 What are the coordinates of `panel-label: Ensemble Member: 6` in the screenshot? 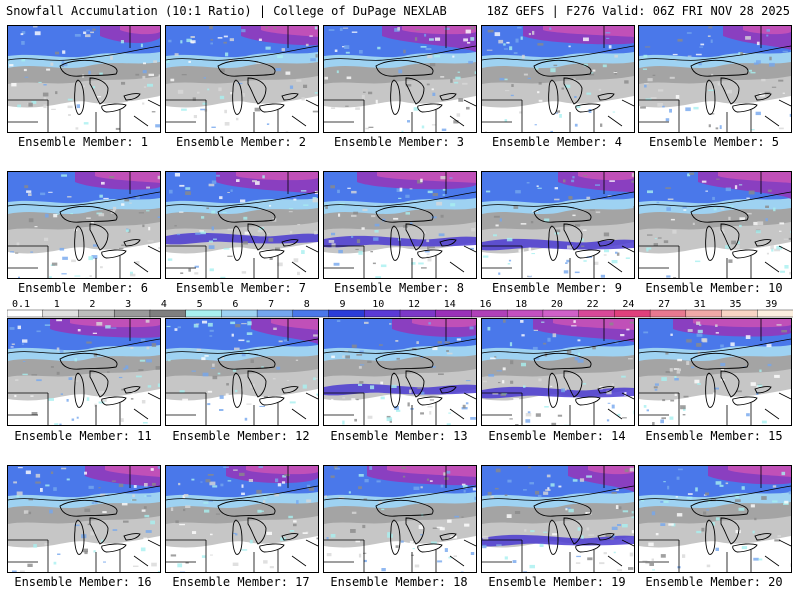 It's located at (83, 288).